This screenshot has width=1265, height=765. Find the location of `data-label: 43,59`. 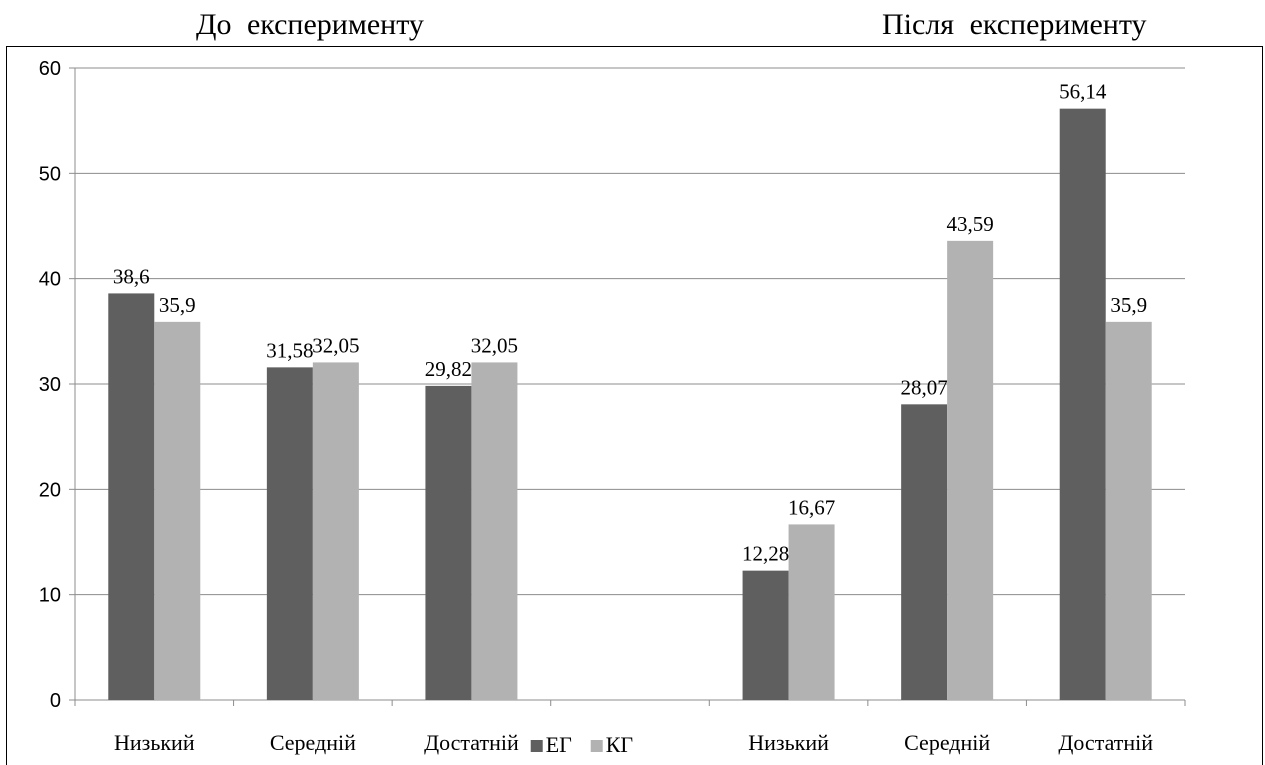

data-label: 43,59 is located at coordinates (970, 224).